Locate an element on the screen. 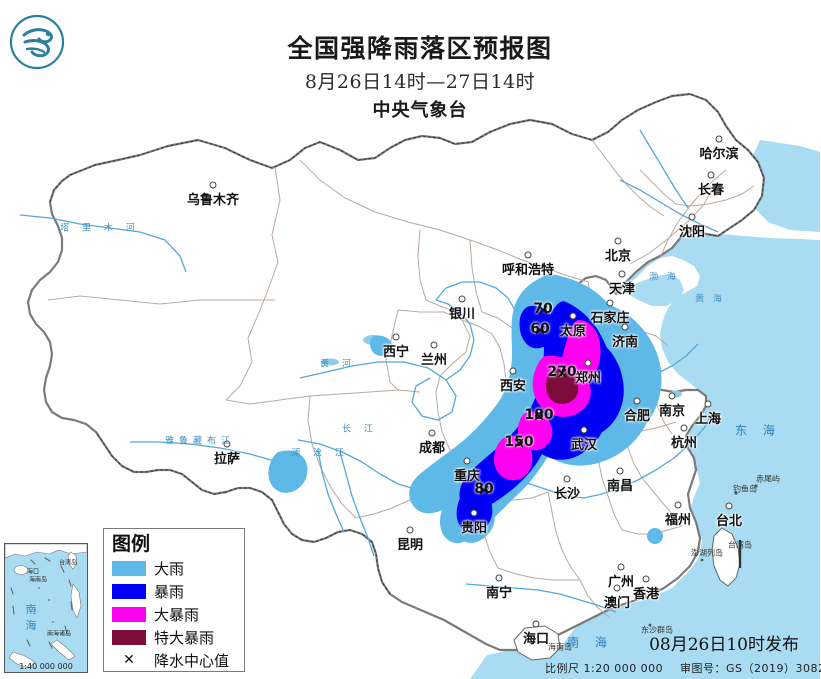  legend-item-label: 大暴雨 is located at coordinates (177, 615).